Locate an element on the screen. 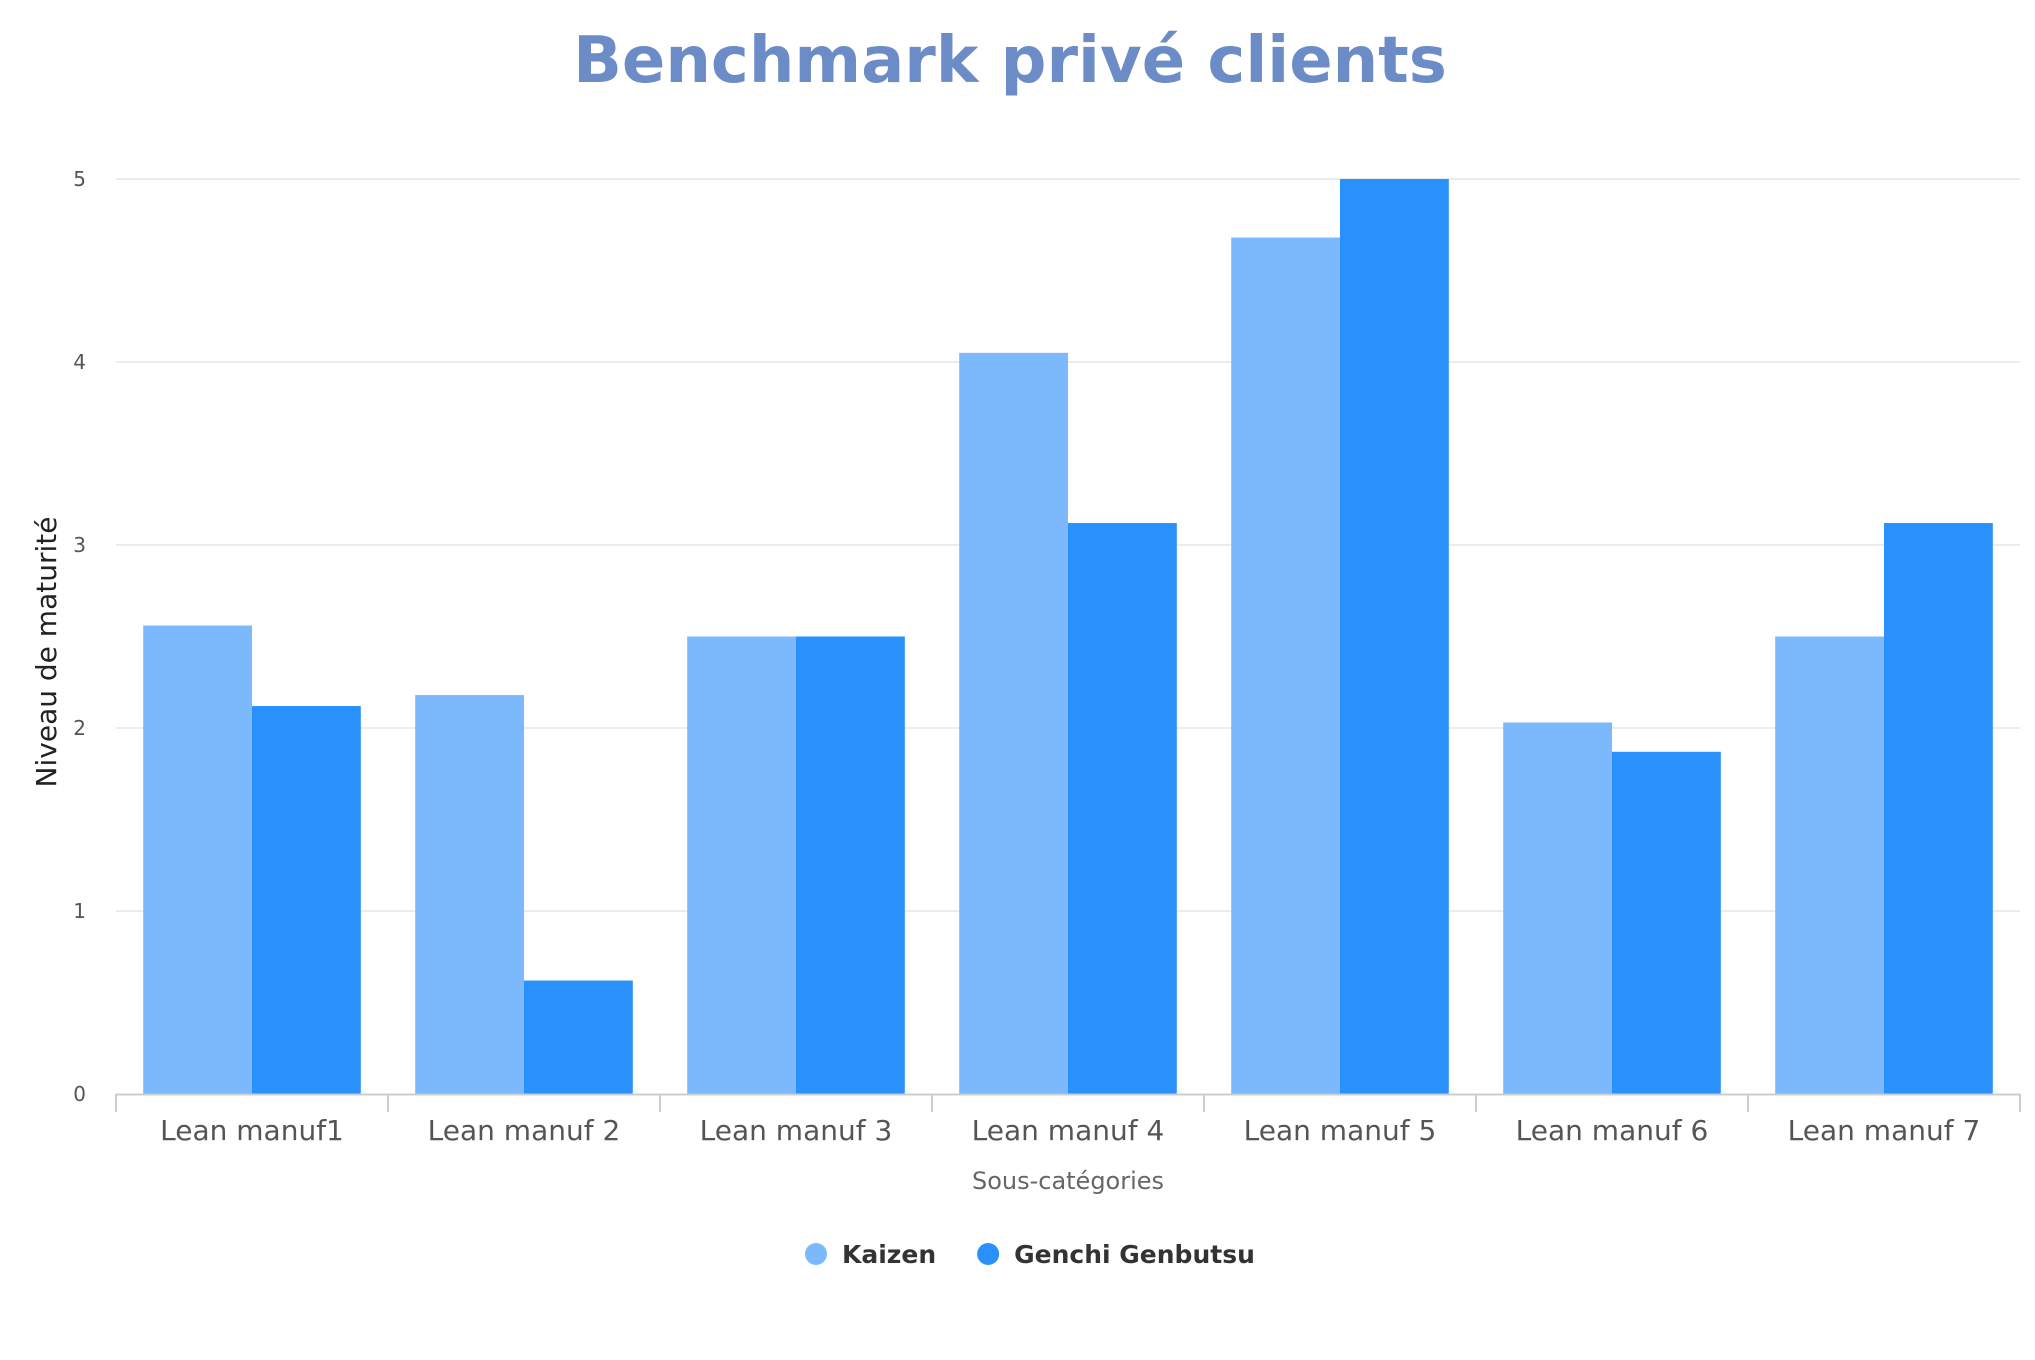 Image resolution: width=2035 pixels, height=1360 pixels. y-tick-label: 2 is located at coordinates (79, 728).